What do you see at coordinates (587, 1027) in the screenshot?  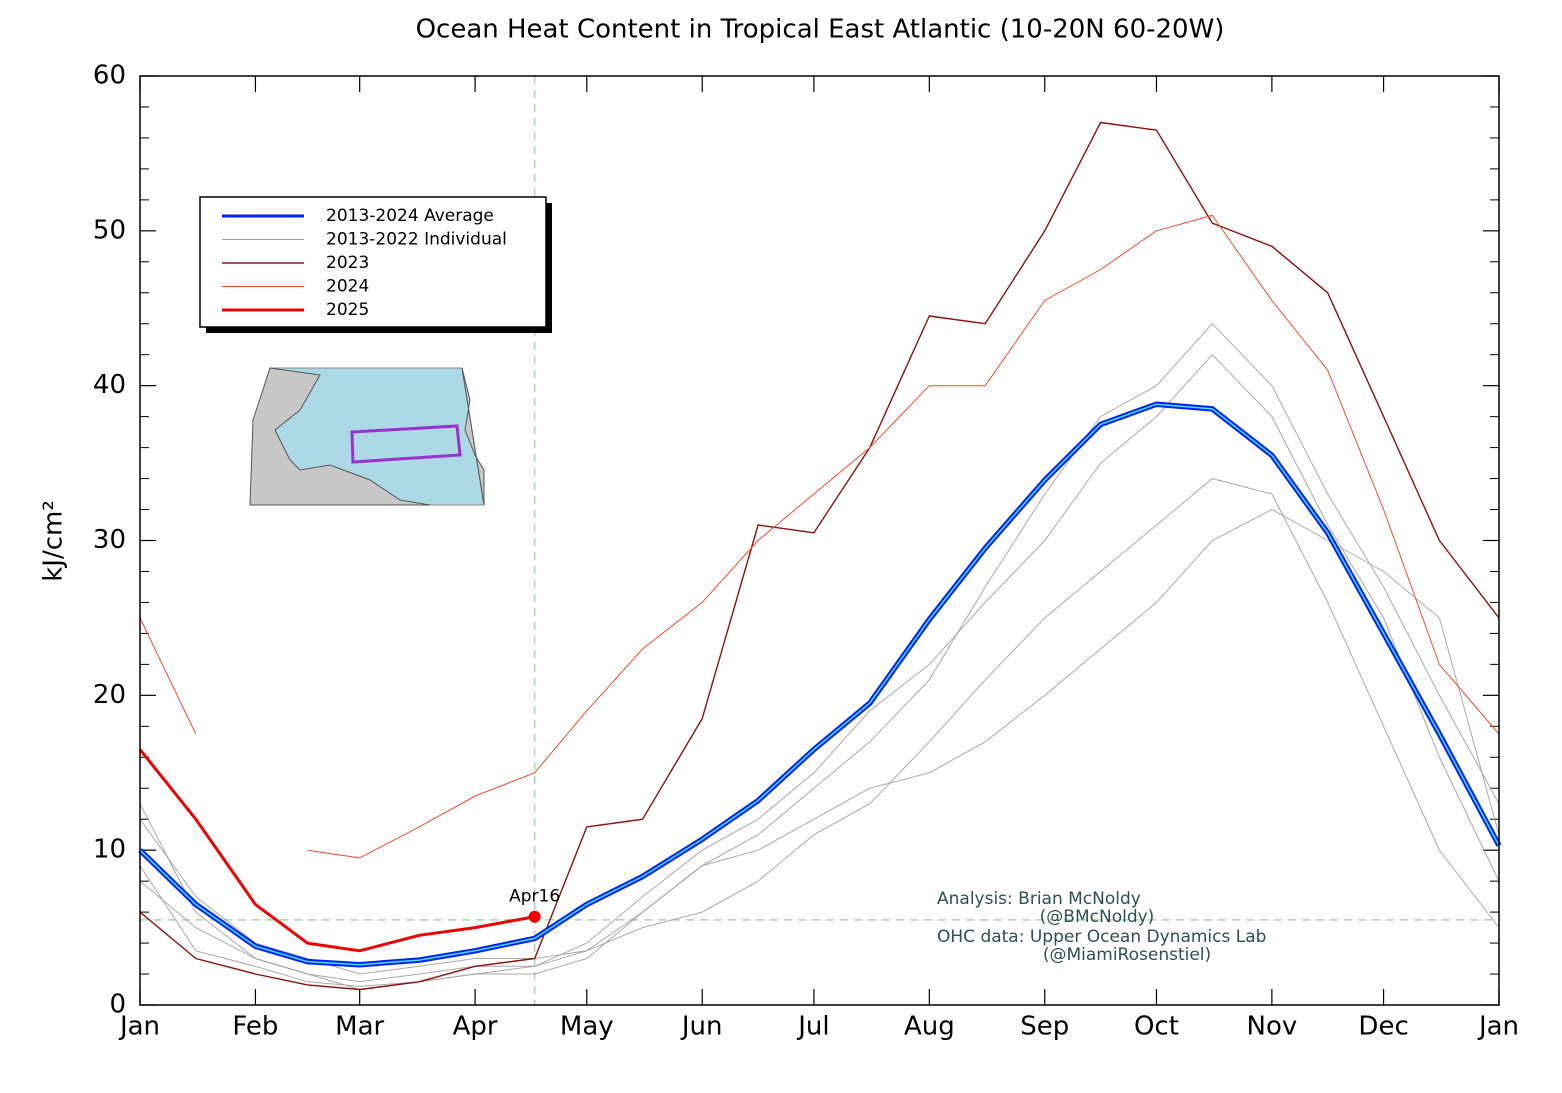 I see `x-tick-label: May` at bounding box center [587, 1027].